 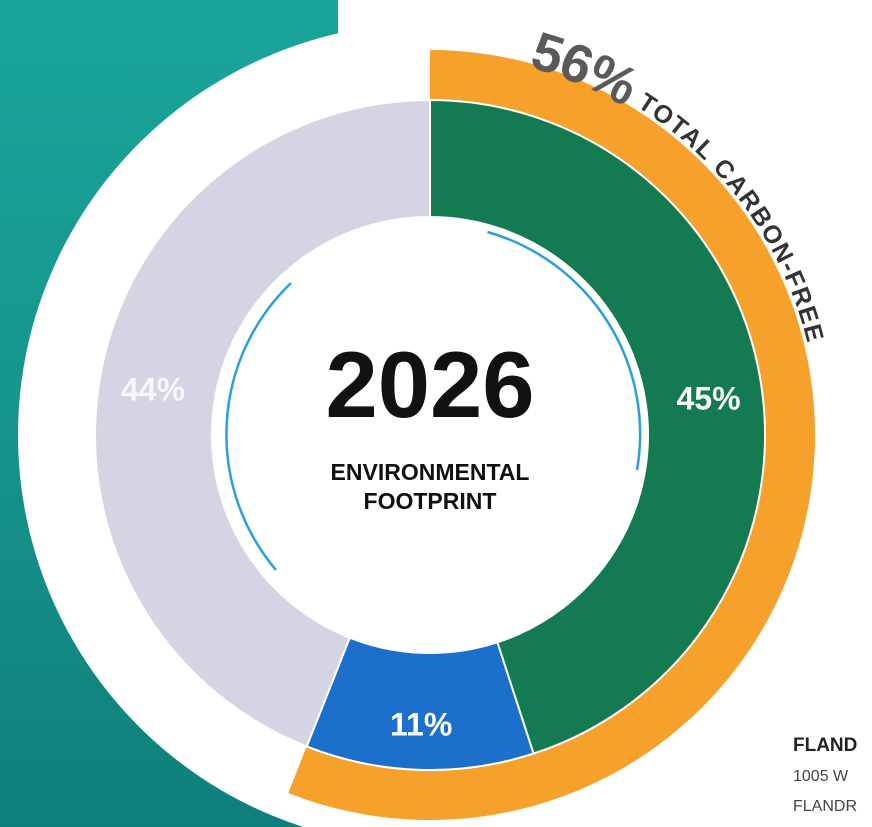 What do you see at coordinates (429, 384) in the screenshot?
I see `center-title: 2026` at bounding box center [429, 384].